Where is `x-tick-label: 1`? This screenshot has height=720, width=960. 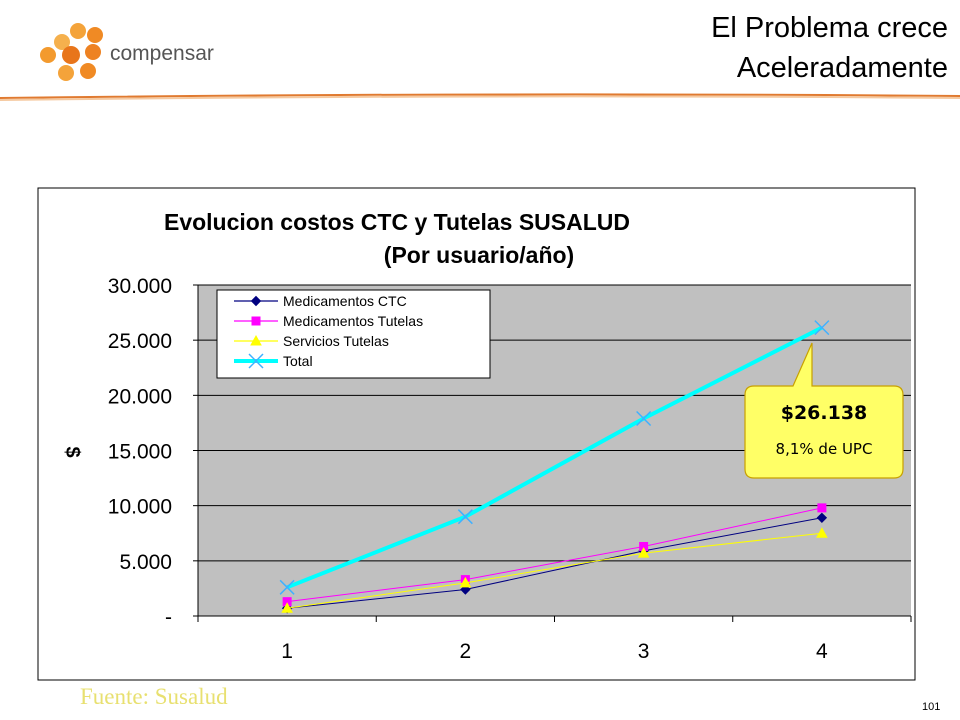
x-tick-label: 1 is located at coordinates (287, 651).